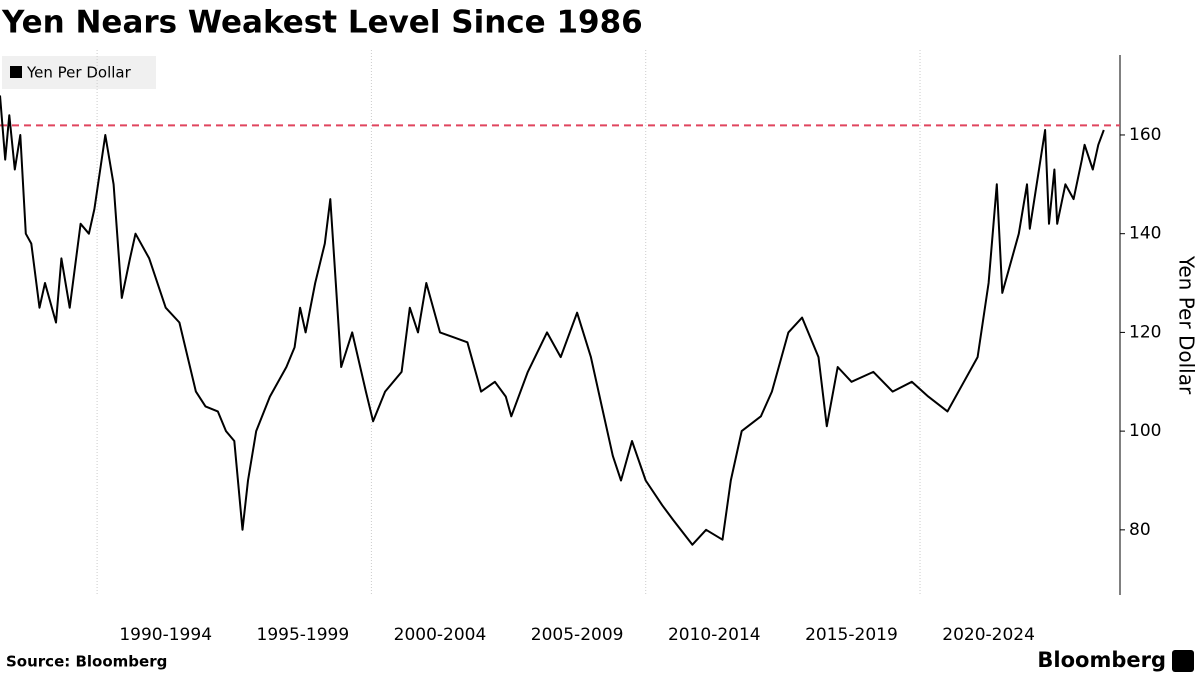 The height and width of the screenshot is (675, 1200). Describe the element at coordinates (1140, 530) in the screenshot. I see `y-tick-label: 80` at that location.